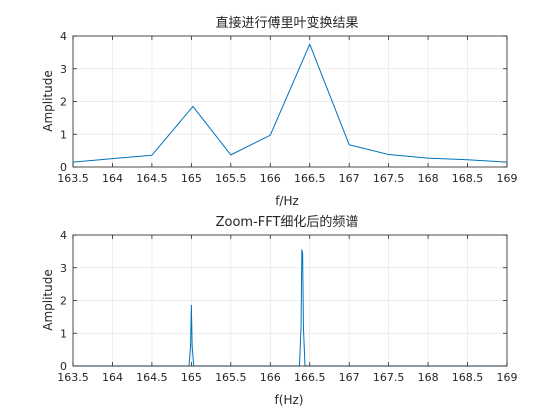  I want to click on chart-title-1: 直接进行傅里叶变换结果, so click(286, 23).